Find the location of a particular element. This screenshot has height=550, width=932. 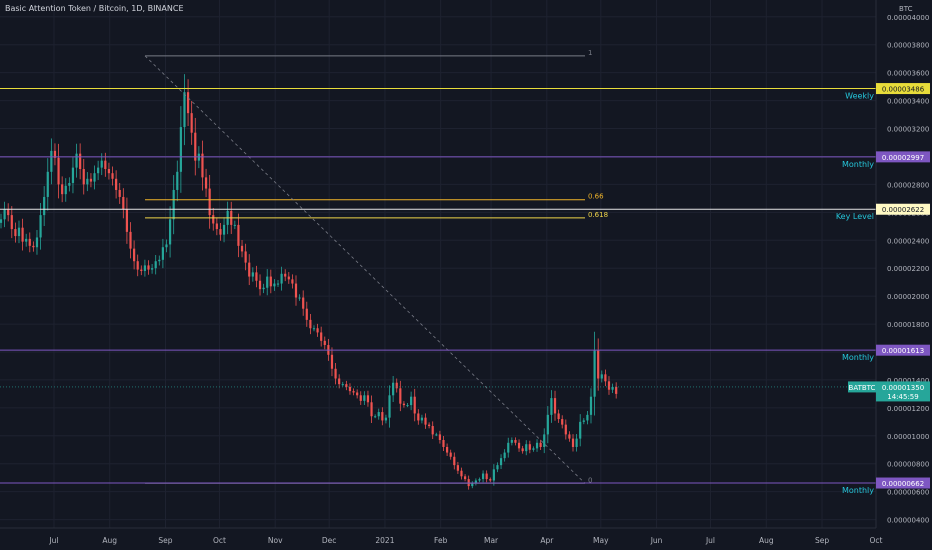

fib-level-label: 0.618 is located at coordinates (598, 215).